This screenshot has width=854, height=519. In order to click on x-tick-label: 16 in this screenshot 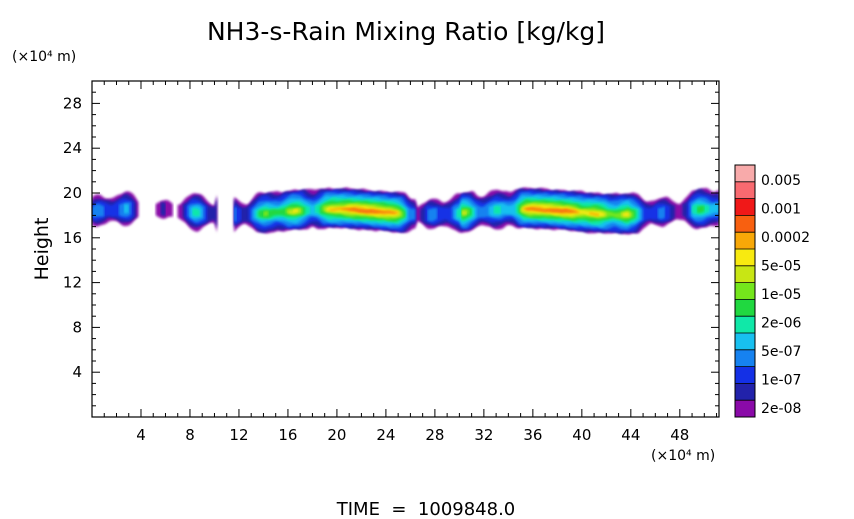, I will do `click(287, 435)`.